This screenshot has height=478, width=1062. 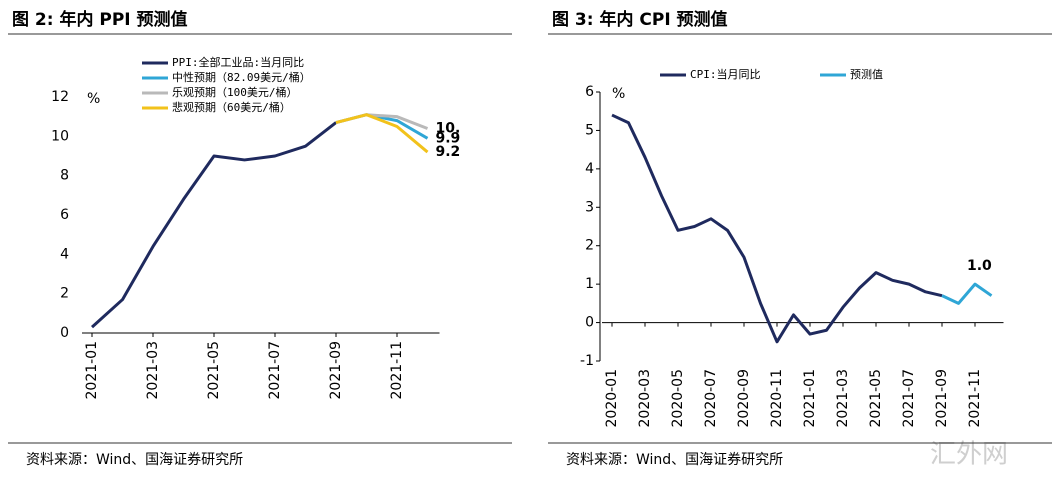 What do you see at coordinates (100, 19) in the screenshot?
I see `chart-title: 图 2: 年内 PPI 预测值` at bounding box center [100, 19].